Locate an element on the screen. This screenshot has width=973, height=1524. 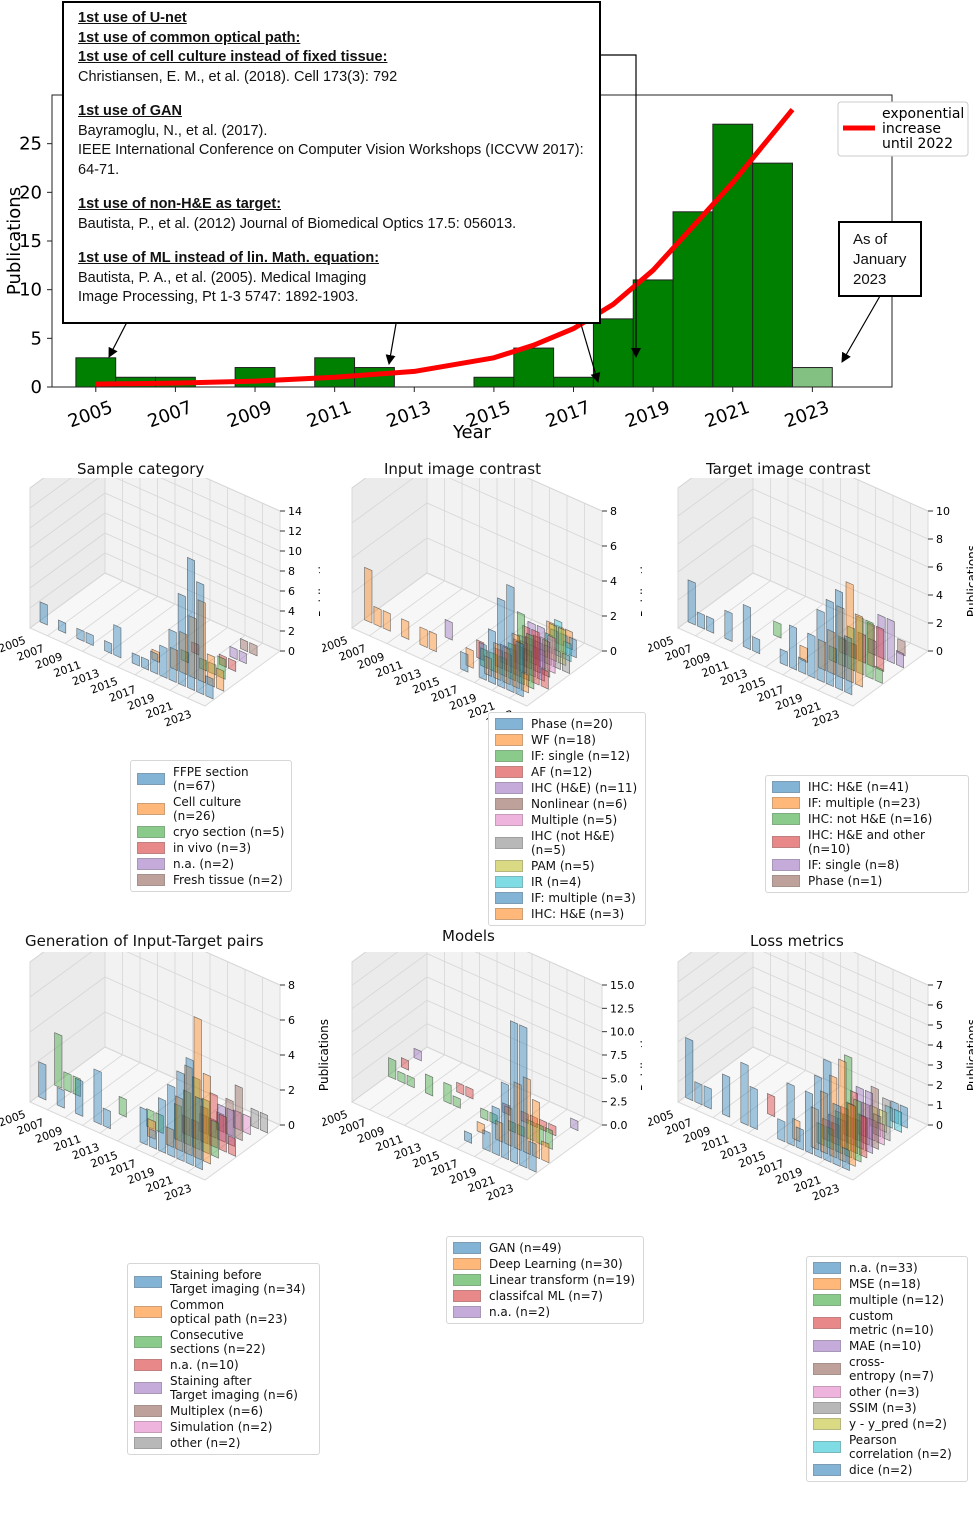
bar-s6-y17 is located at coordinates (246, 1124).